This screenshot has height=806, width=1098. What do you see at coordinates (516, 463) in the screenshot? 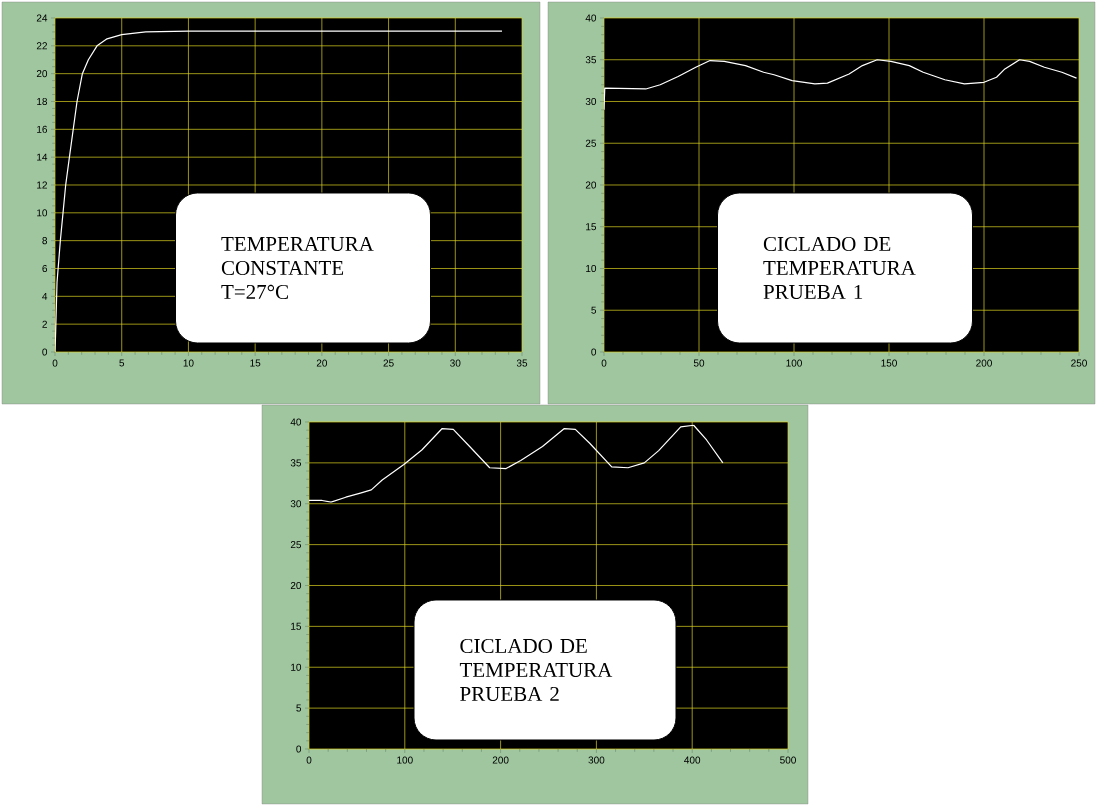
I see `line-series` at bounding box center [516, 463].